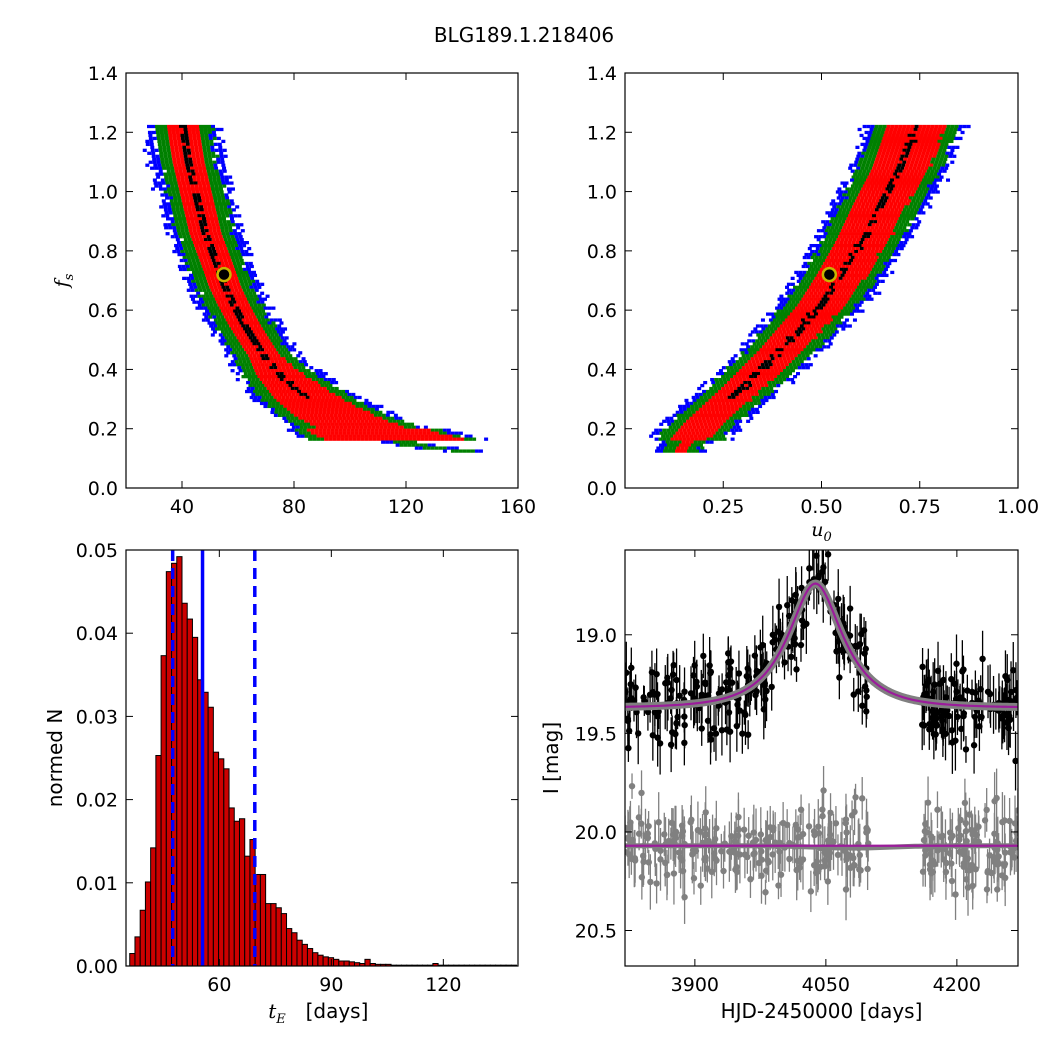 The height and width of the screenshot is (1050, 1050). I want to click on figure-title: BLG189.1.218406, so click(524, 35).